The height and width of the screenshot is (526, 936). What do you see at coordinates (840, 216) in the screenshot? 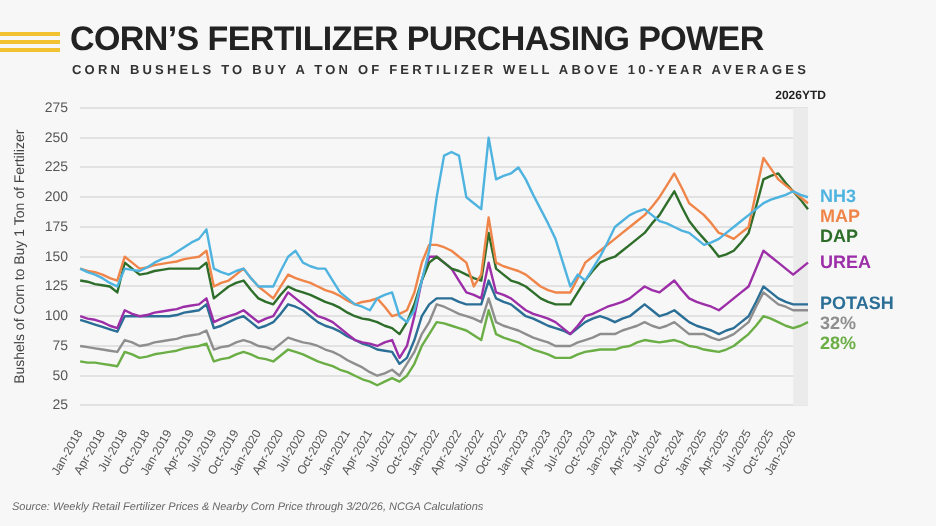
I see `series-label: MAP` at bounding box center [840, 216].